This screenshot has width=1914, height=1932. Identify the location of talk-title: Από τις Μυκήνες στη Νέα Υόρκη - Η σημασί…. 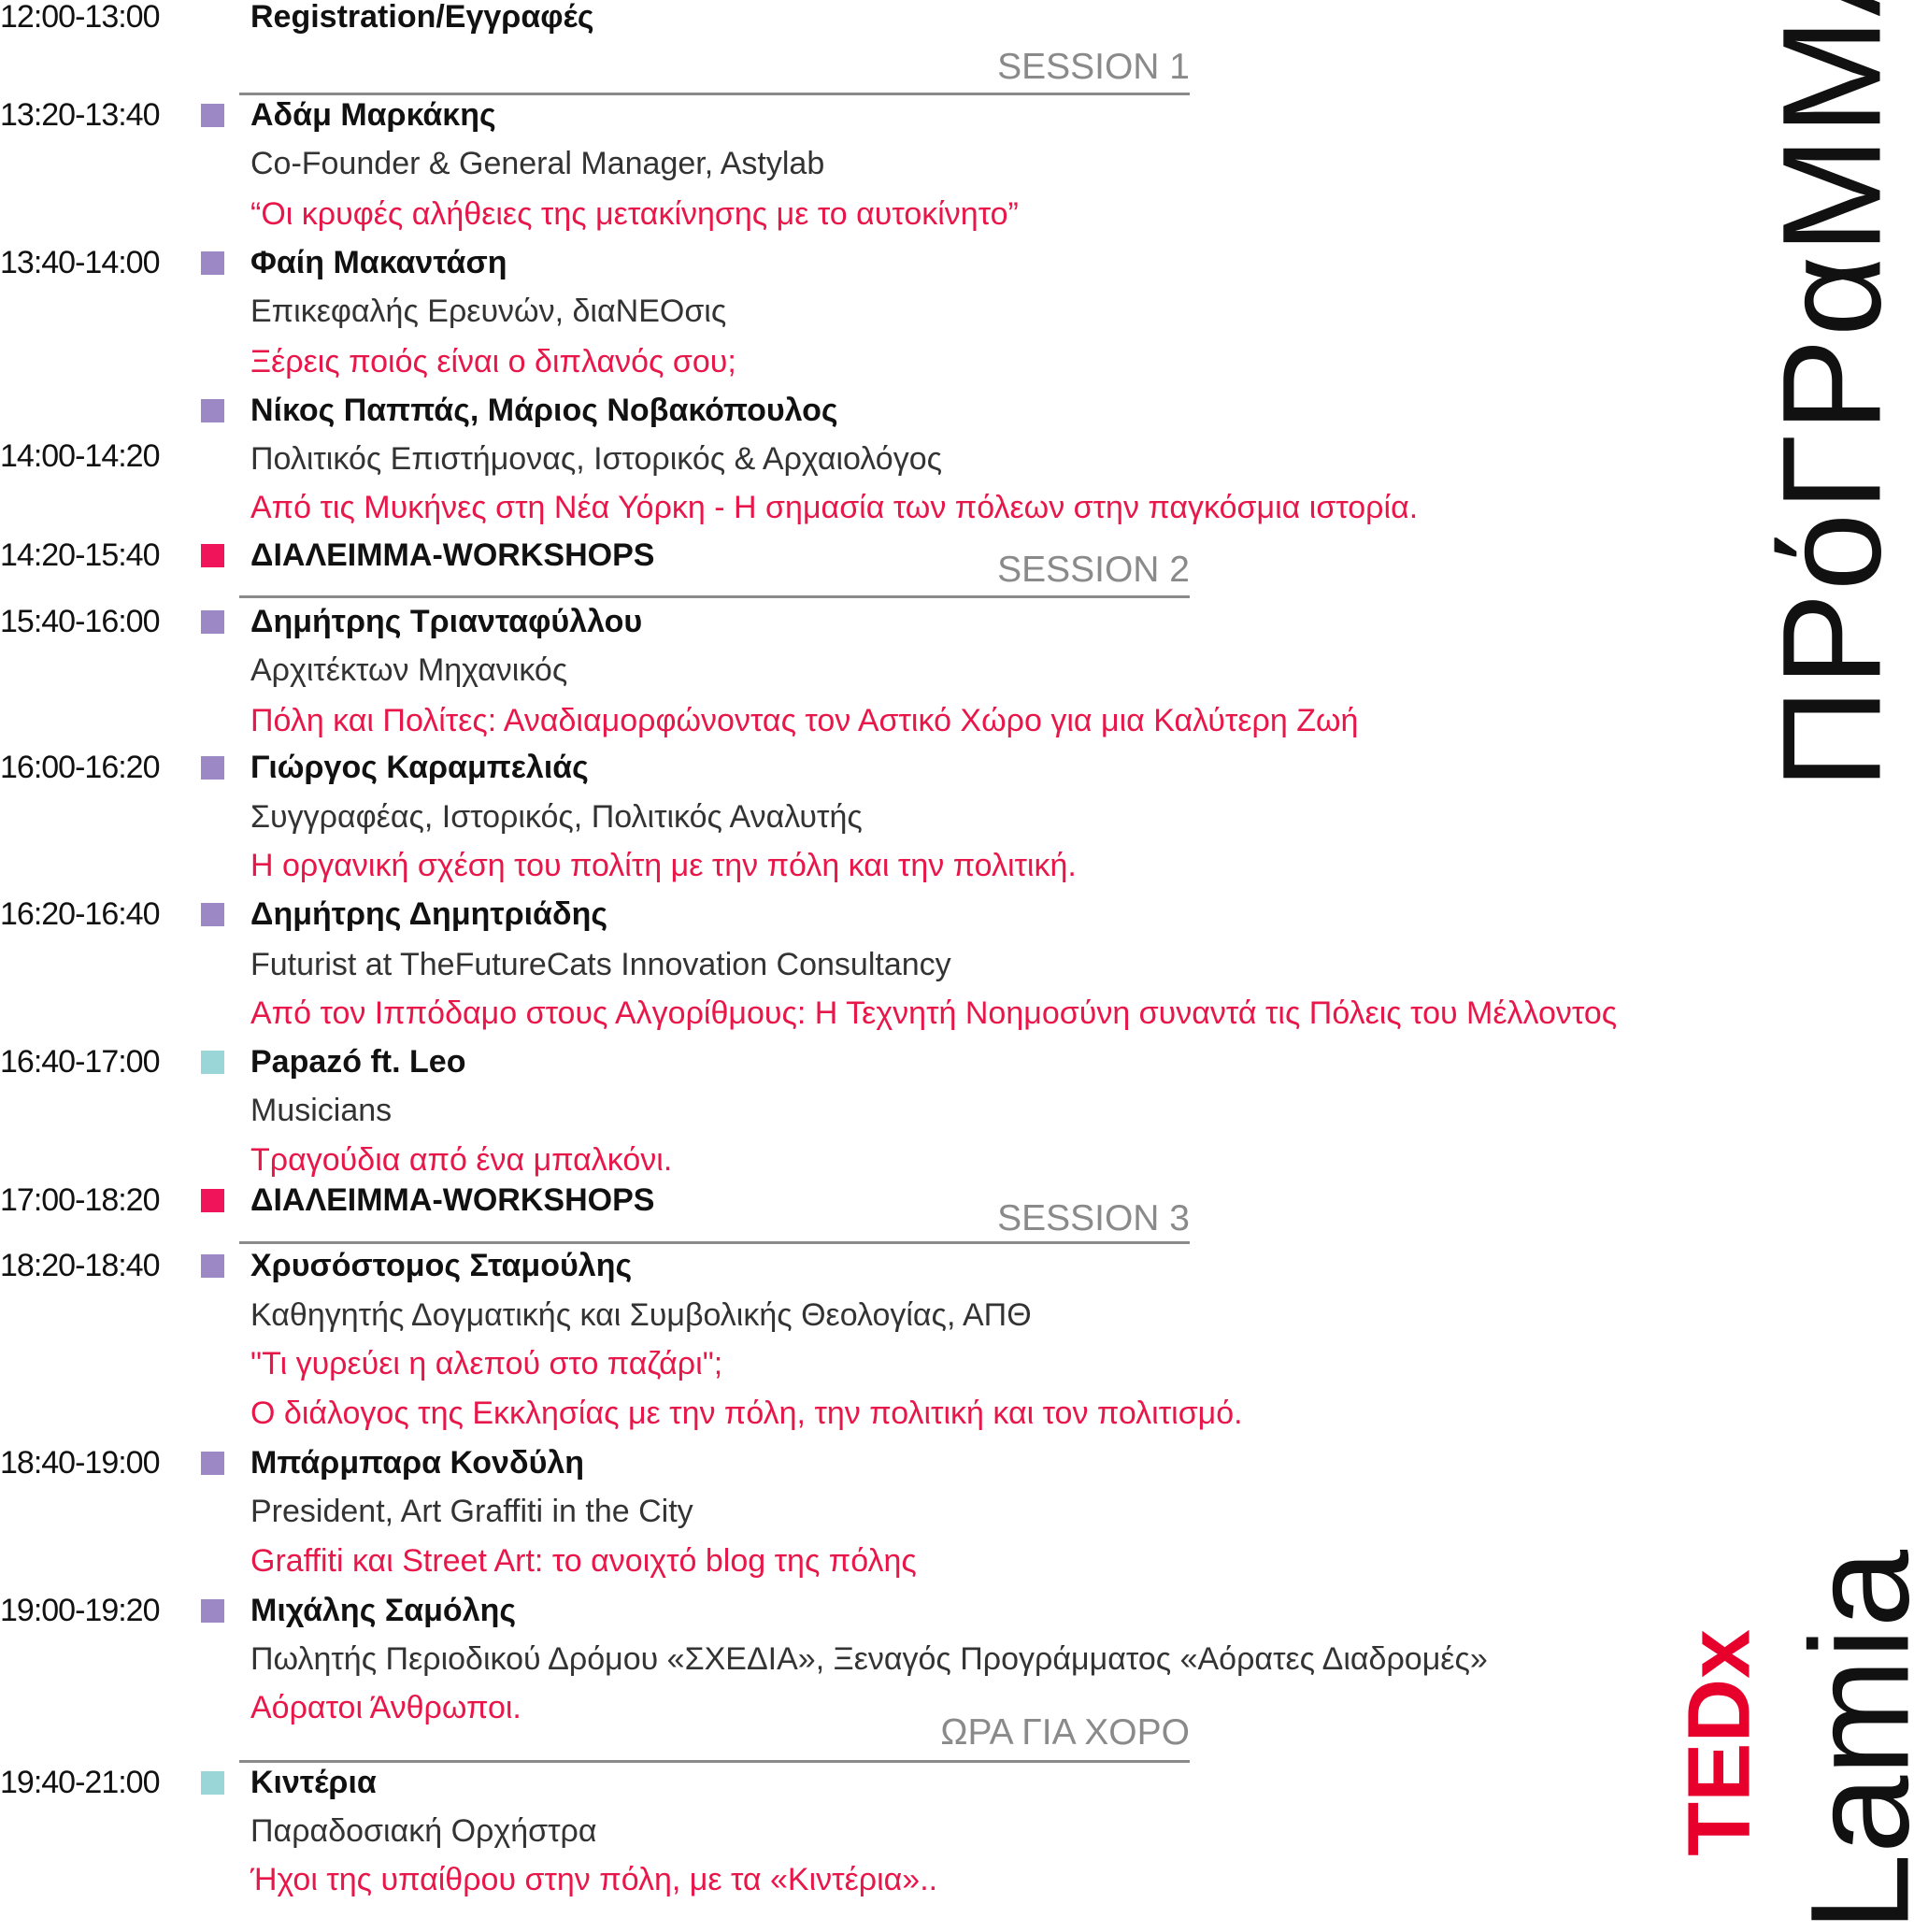
(834, 507).